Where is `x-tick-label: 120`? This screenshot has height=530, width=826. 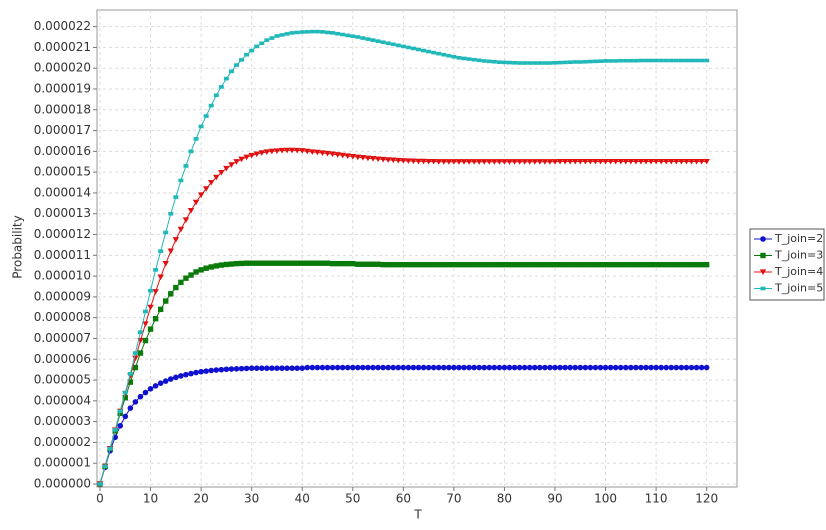 x-tick-label: 120 is located at coordinates (706, 499).